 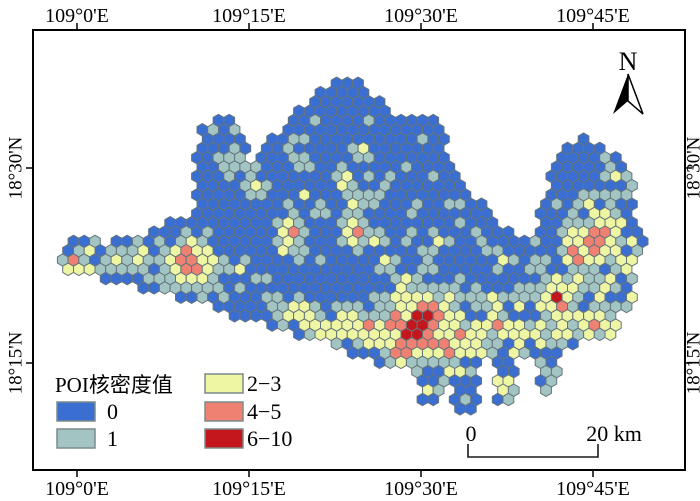 I want to click on legend-title: POI核密度值, so click(x=114, y=385).